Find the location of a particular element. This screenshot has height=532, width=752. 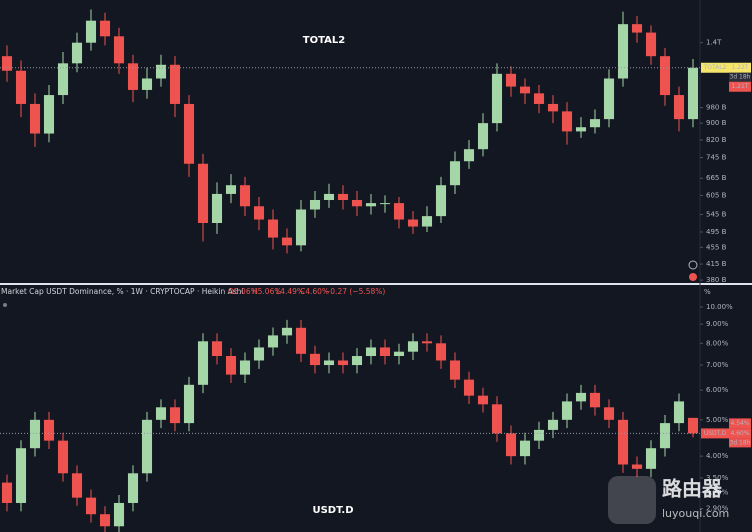

y-tick-label: 8.00% is located at coordinates (717, 343).